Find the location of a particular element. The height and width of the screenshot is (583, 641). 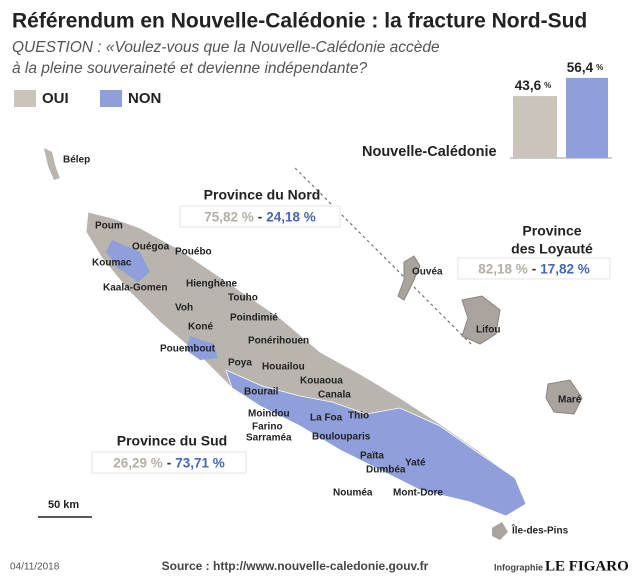

province-name: Province du Sud is located at coordinates (172, 441).